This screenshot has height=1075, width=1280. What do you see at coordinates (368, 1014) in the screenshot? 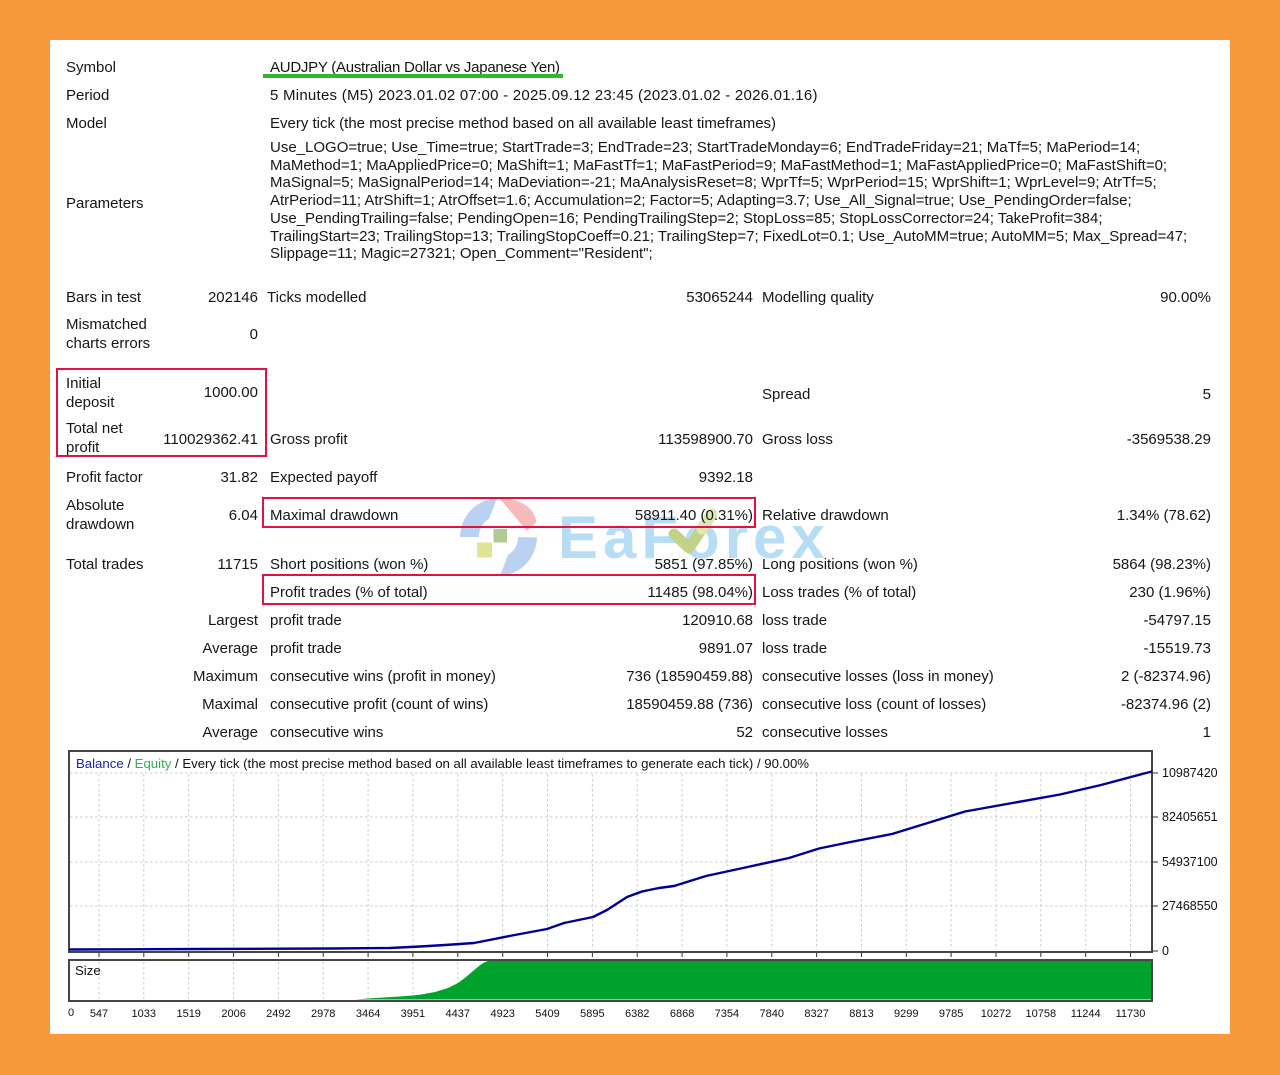
I see `svg-text: 3464` at bounding box center [368, 1014].